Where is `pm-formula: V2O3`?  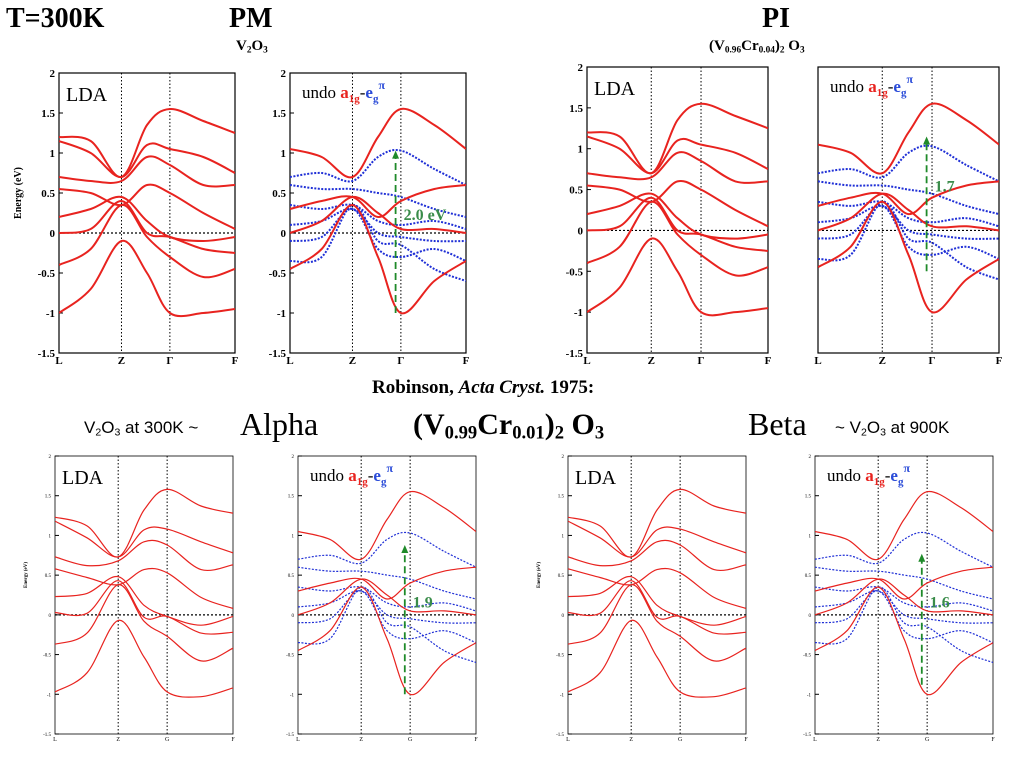 pm-formula: V2O3 is located at coordinates (252, 47).